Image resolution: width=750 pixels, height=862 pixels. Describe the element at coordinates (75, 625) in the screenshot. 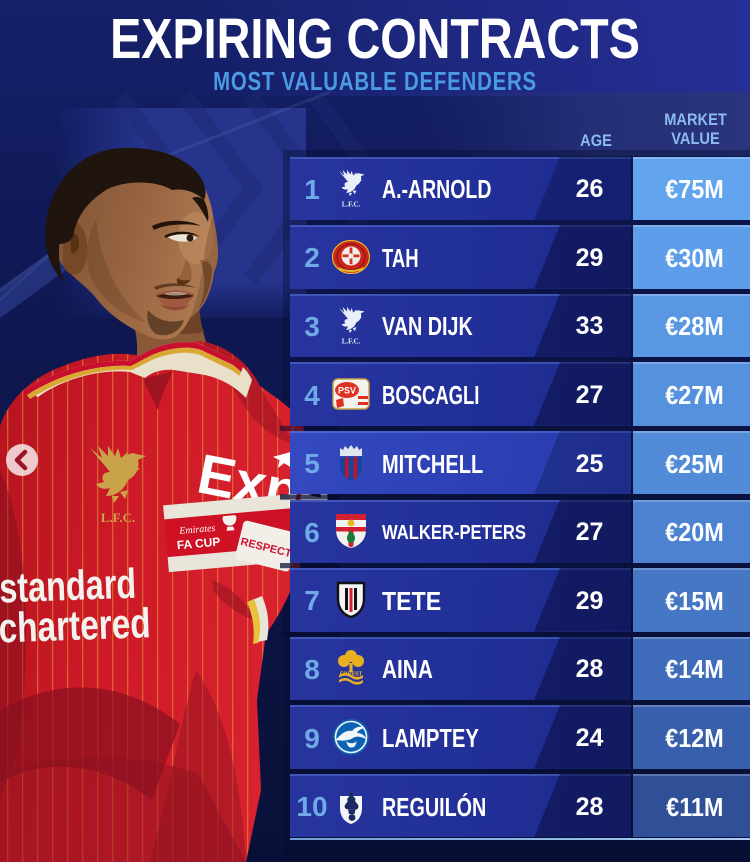

I see `svg-text: chartered` at that location.